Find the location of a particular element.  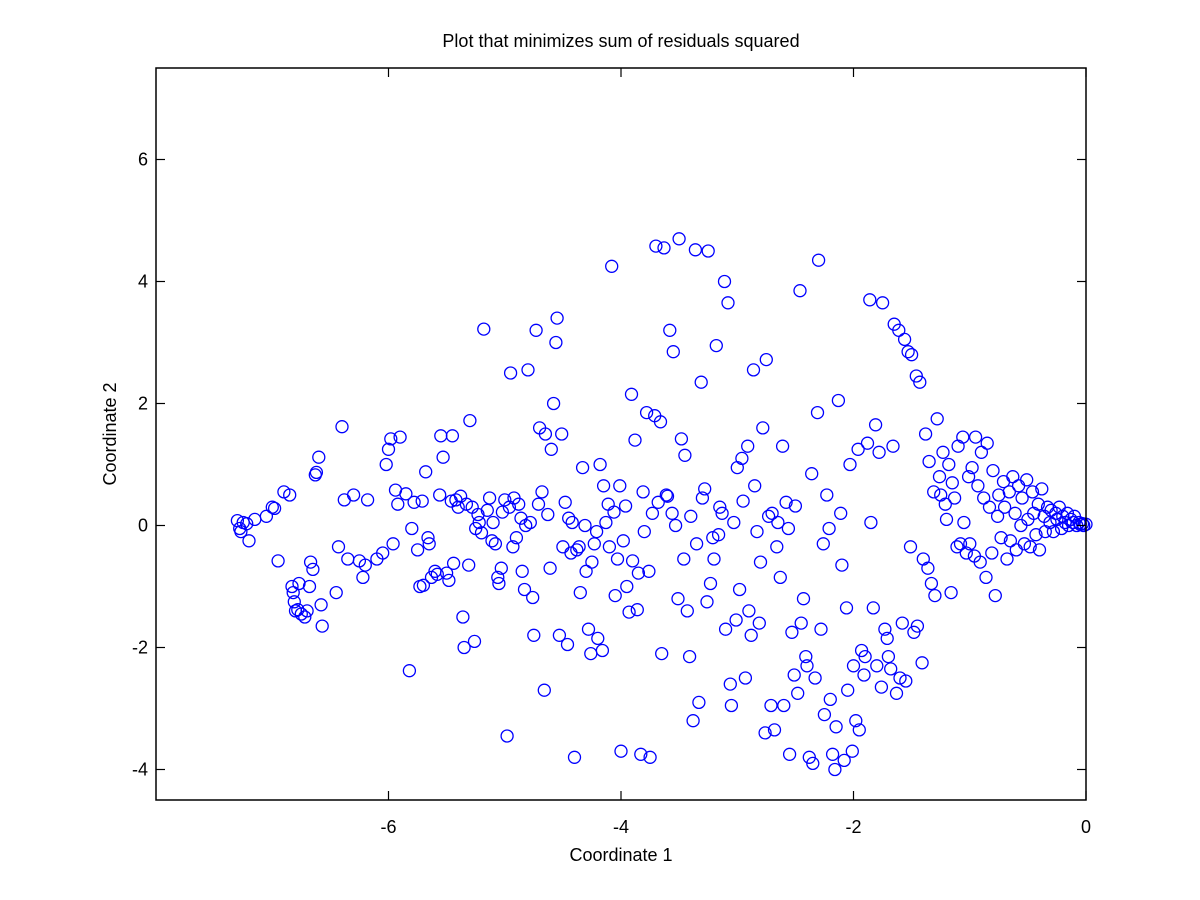

y-tick-label: 2 is located at coordinates (143, 404).